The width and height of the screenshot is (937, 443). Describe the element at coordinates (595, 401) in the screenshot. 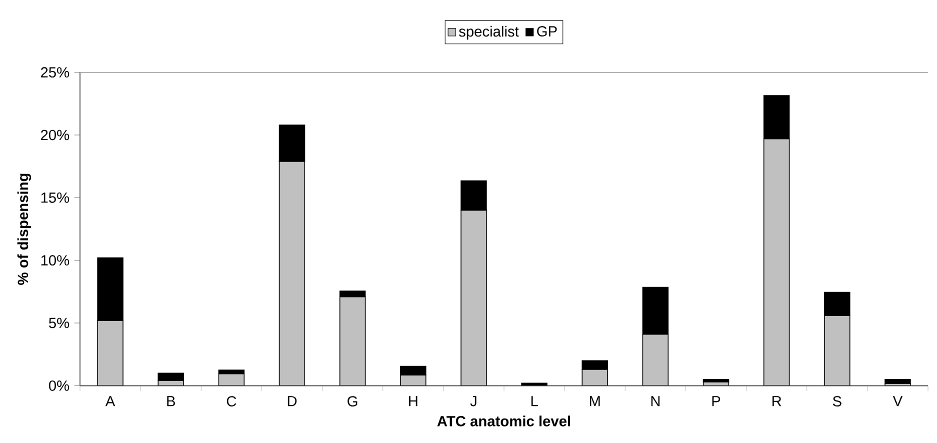

I see `x-tick-label: M` at that location.